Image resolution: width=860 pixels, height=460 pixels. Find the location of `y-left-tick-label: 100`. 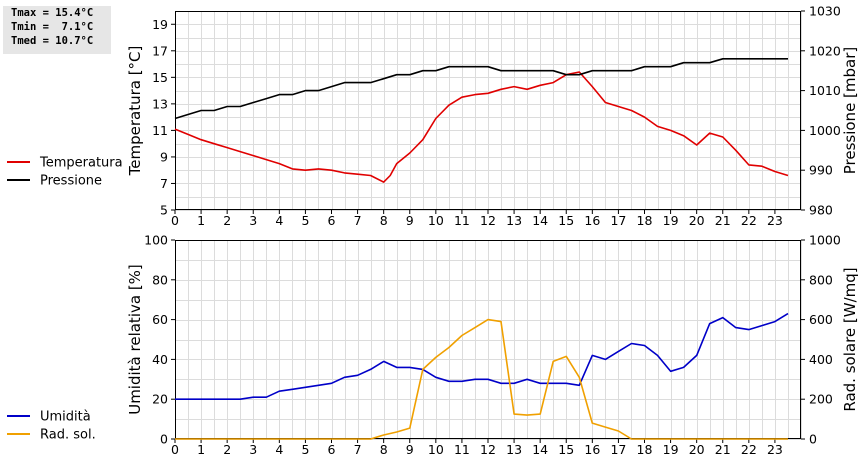

y-left-tick-label: 100 is located at coordinates (156, 240).